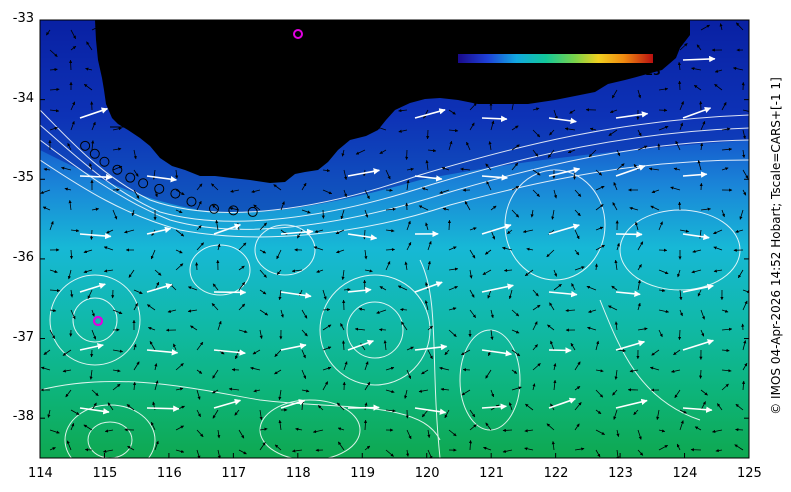  What do you see at coordinates (491, 473) in the screenshot?
I see `lon-tick-label: 121` at bounding box center [491, 473].